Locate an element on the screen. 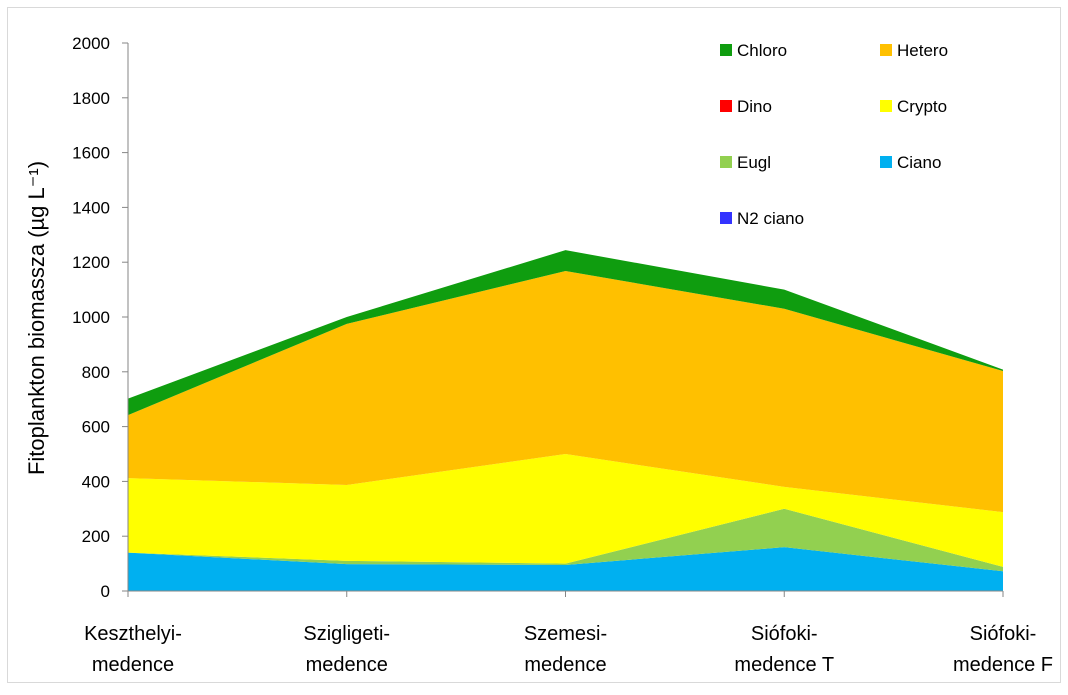 Image resolution: width=1068 pixels, height=695 pixels. y-axis-label: Fitoplankton biomassza (µg L⁻¹) is located at coordinates (36, 318).